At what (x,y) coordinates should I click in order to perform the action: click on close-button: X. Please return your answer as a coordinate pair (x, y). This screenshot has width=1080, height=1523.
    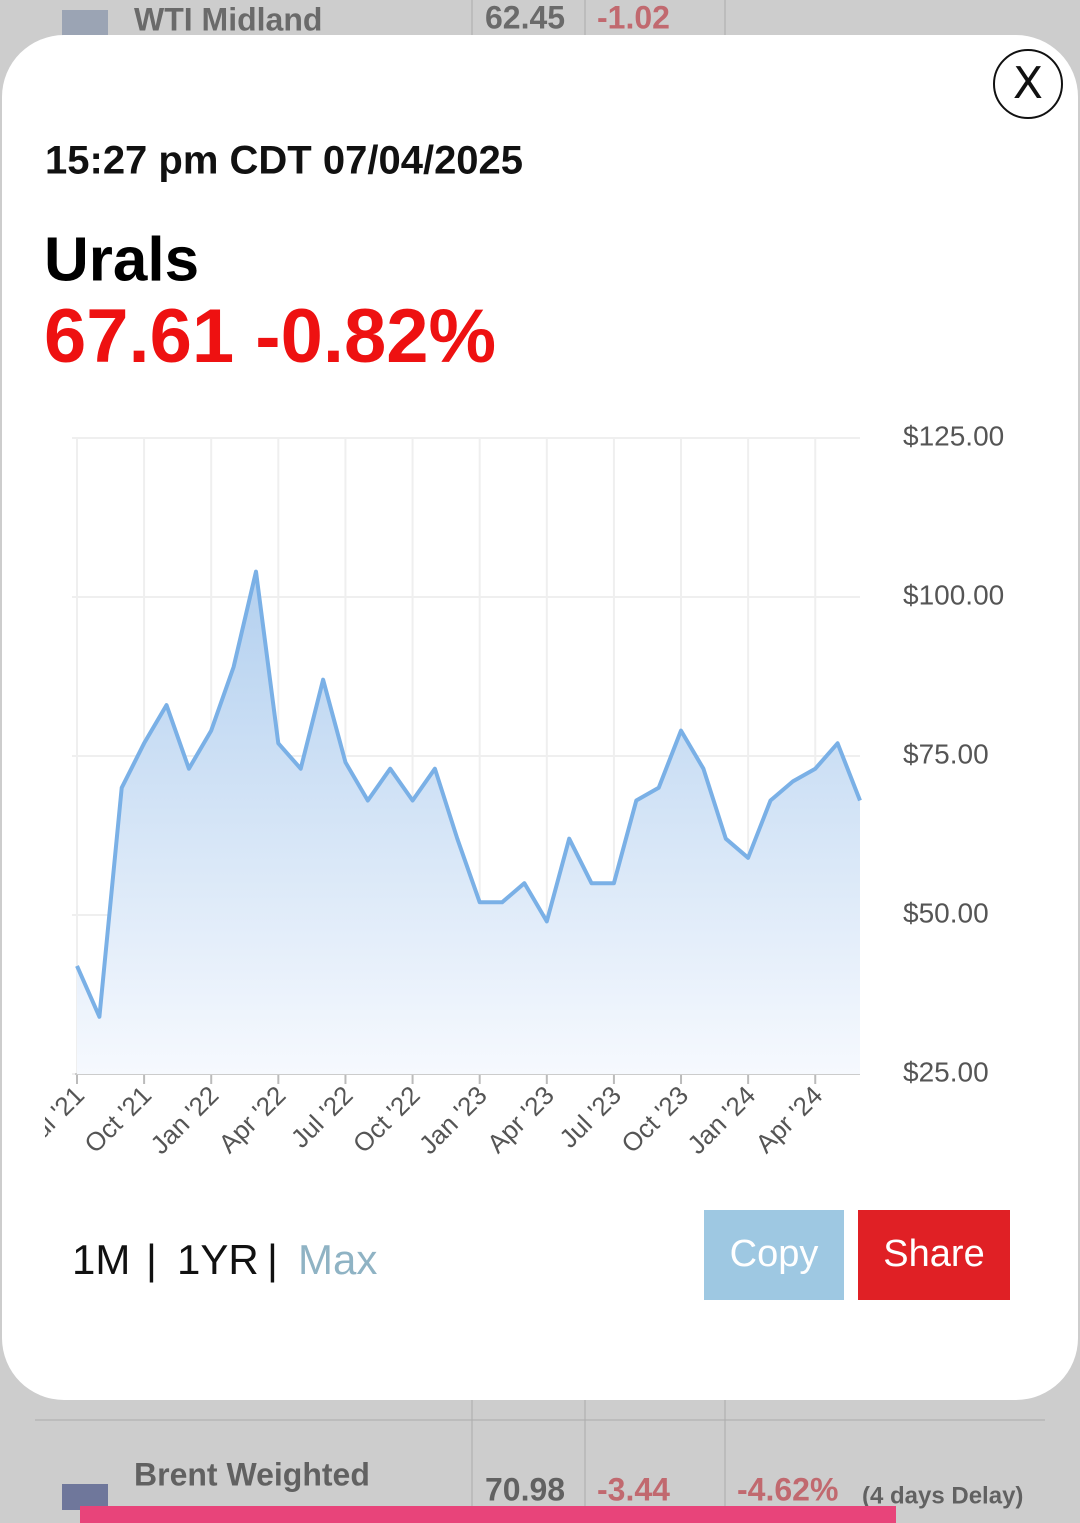
    Looking at the image, I should click on (1028, 84).